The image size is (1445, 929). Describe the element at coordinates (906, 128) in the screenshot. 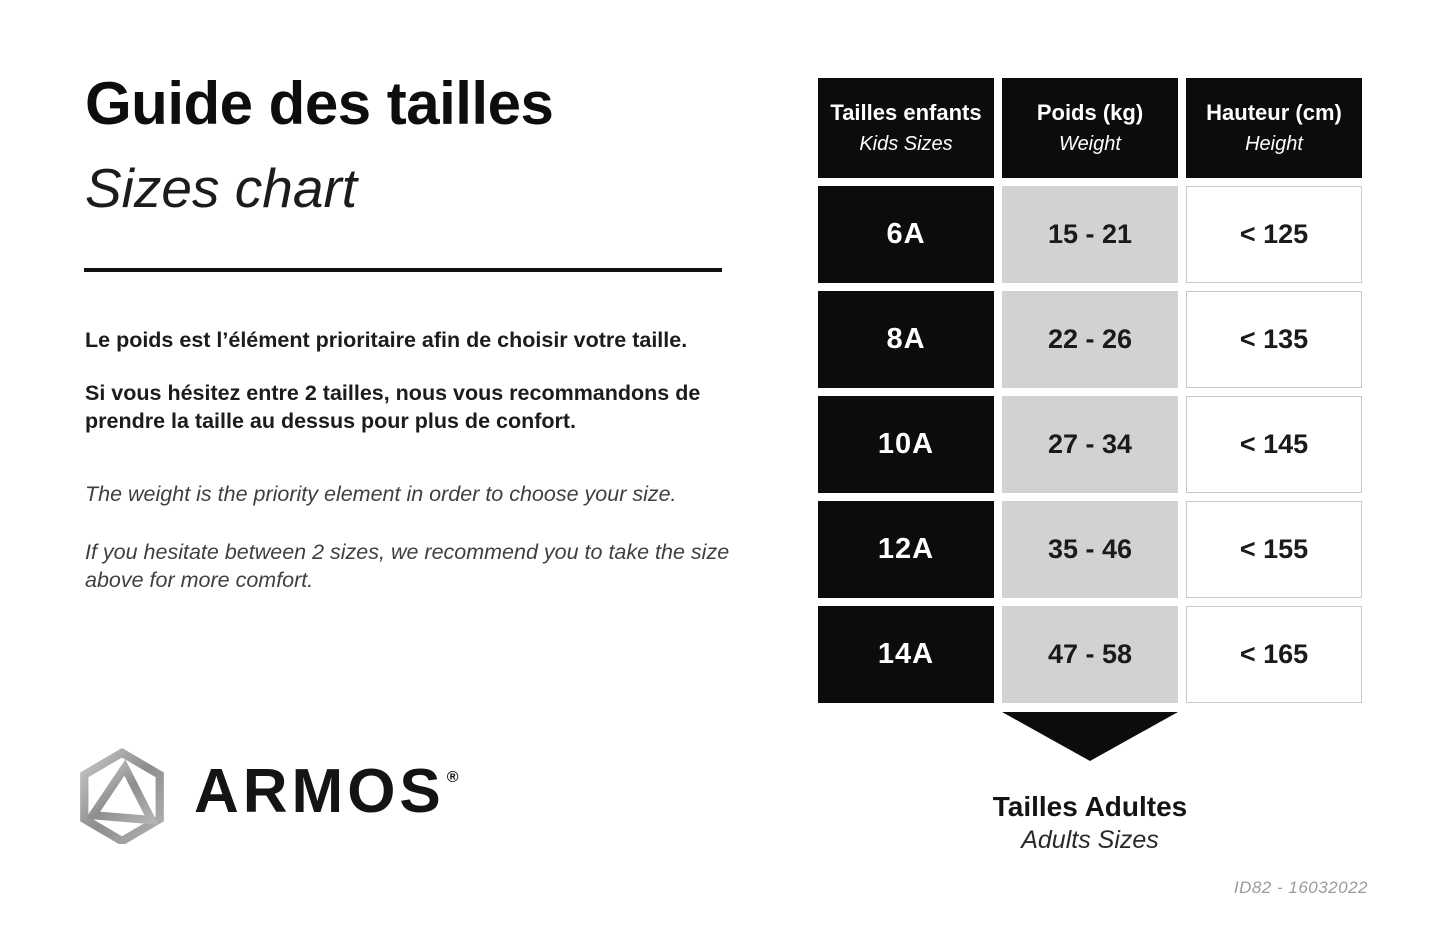

I see `header-cell-kids-sizes: Tailles enfants Kids Sizes` at that location.